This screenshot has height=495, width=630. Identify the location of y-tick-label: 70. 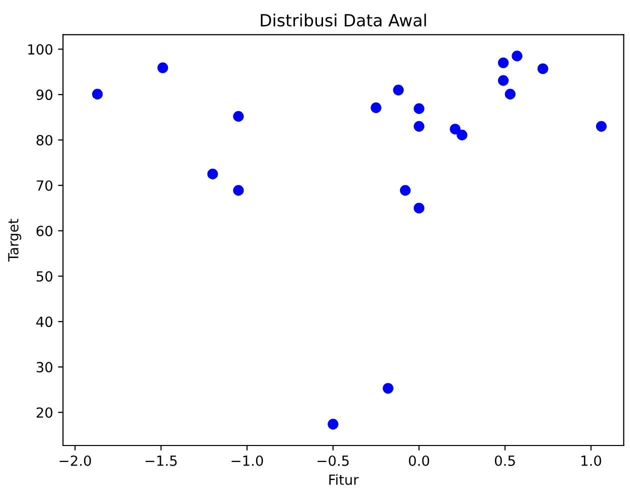
(44, 185).